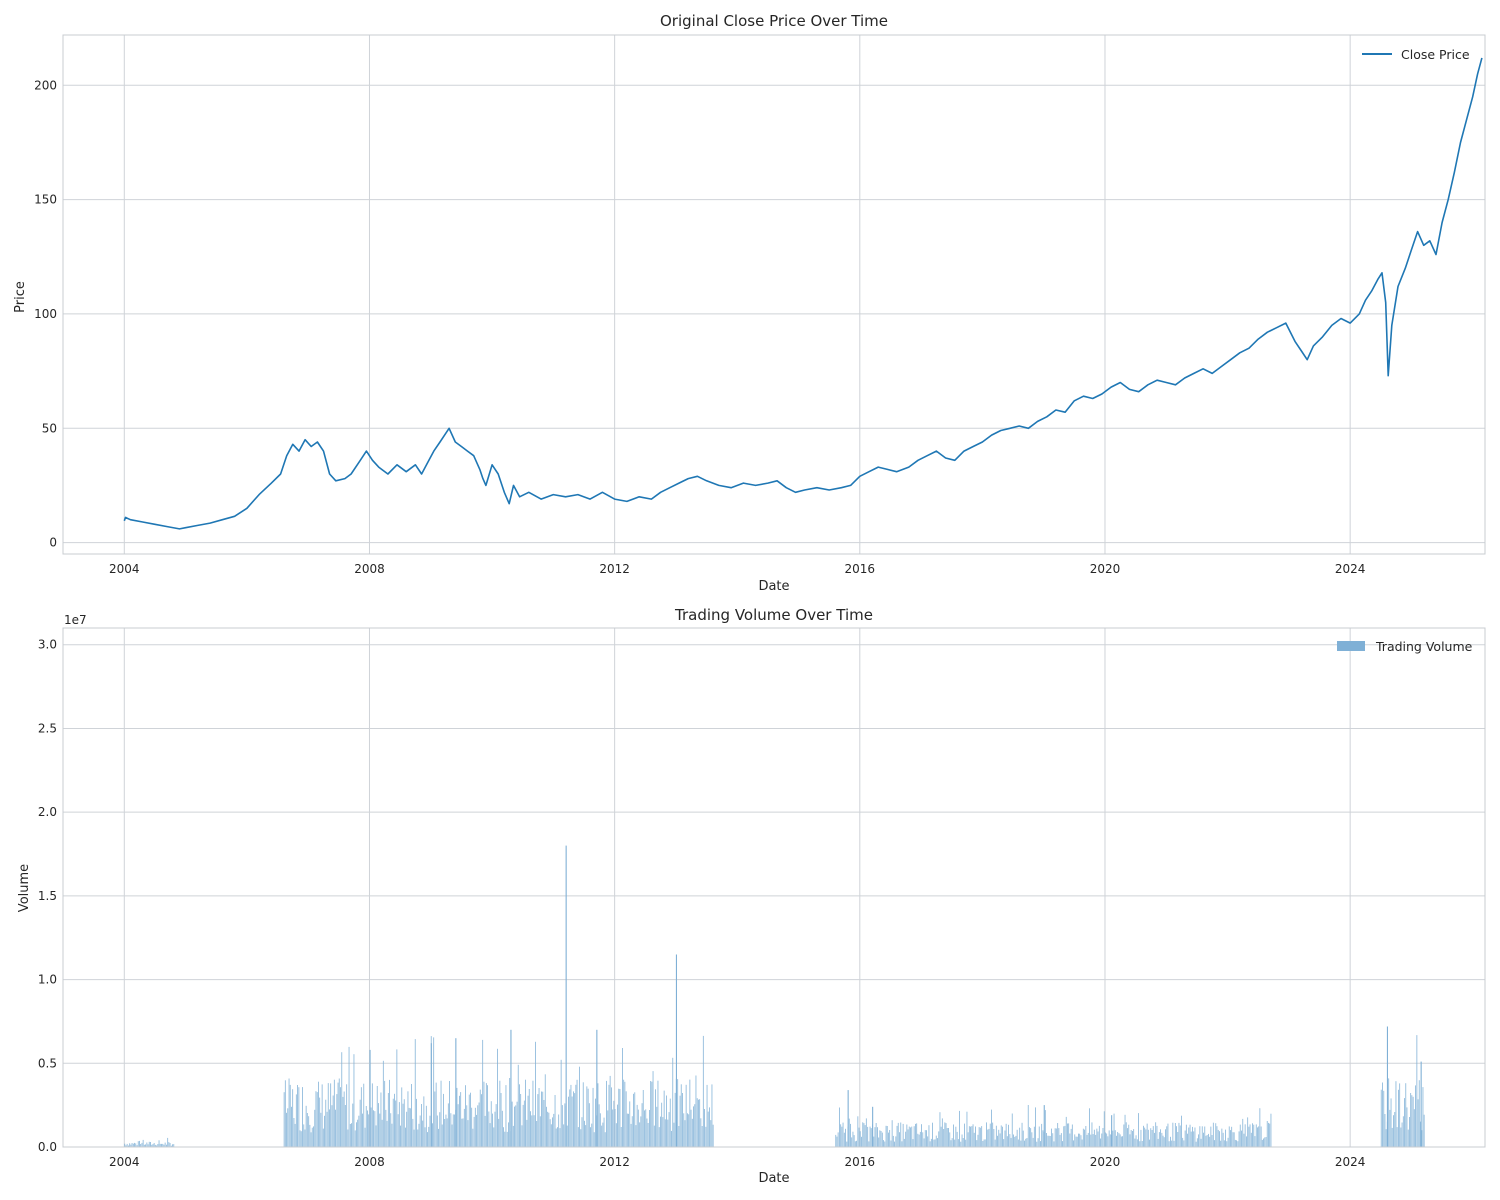 The height and width of the screenshot is (1200, 1500). Describe the element at coordinates (773, 586) in the screenshot. I see `price-x-axis-label: Date` at that location.